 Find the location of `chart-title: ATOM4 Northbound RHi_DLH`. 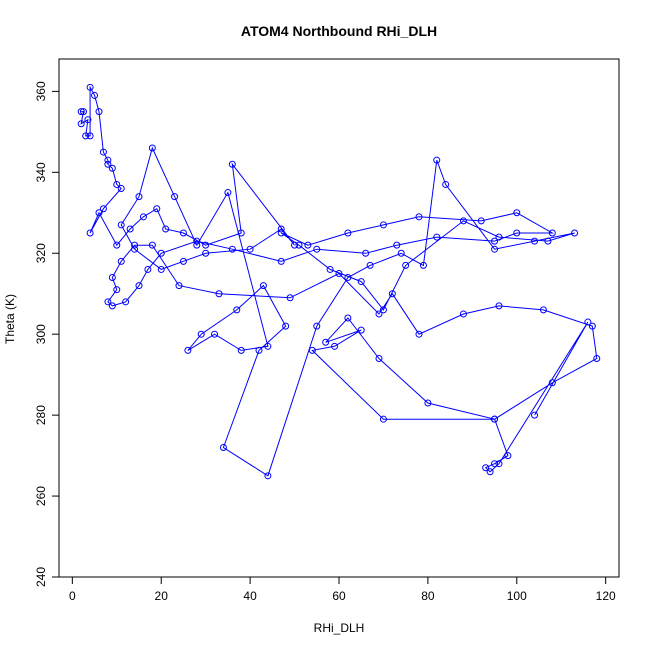

chart-title: ATOM4 Northbound RHi_DLH is located at coordinates (339, 31).